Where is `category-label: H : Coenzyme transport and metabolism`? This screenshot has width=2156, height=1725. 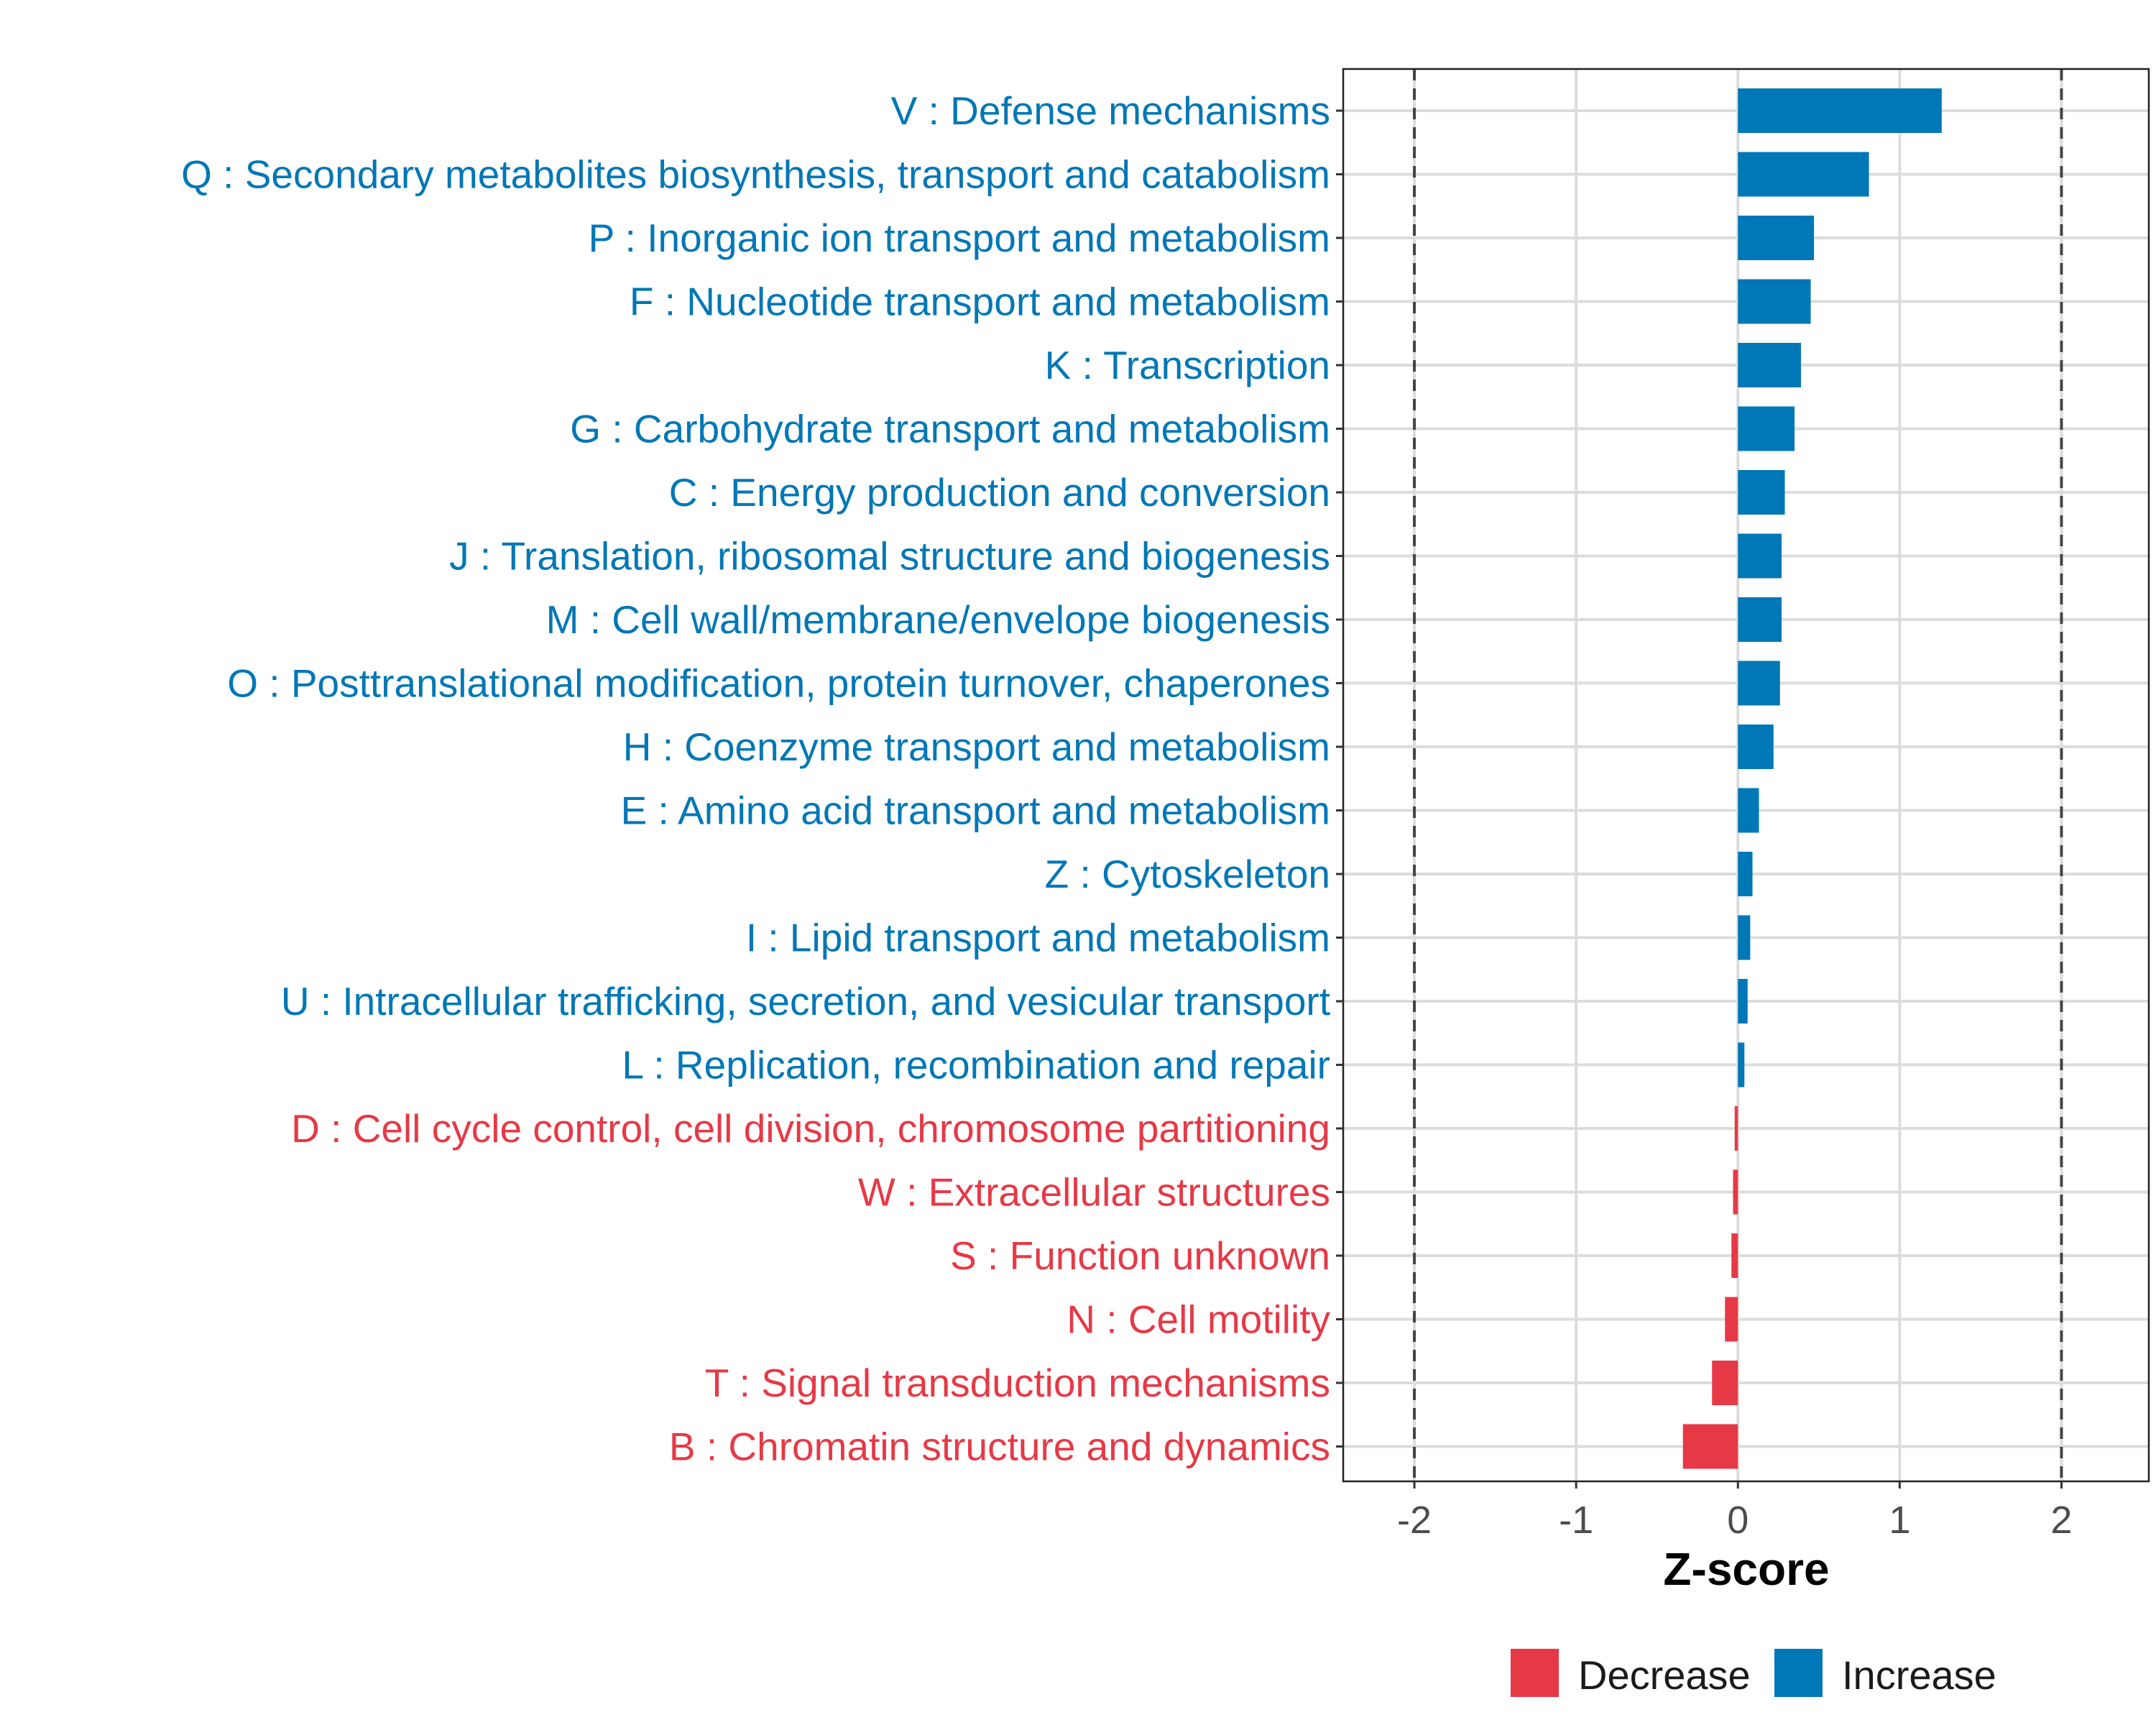
category-label: H : Coenzyme transport and metabolism is located at coordinates (977, 746).